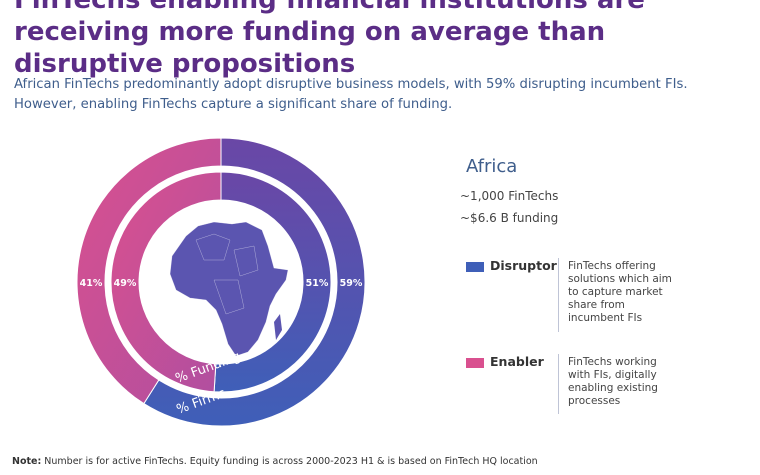  I want to click on slice-inner-disruptor, so click(272, 282).